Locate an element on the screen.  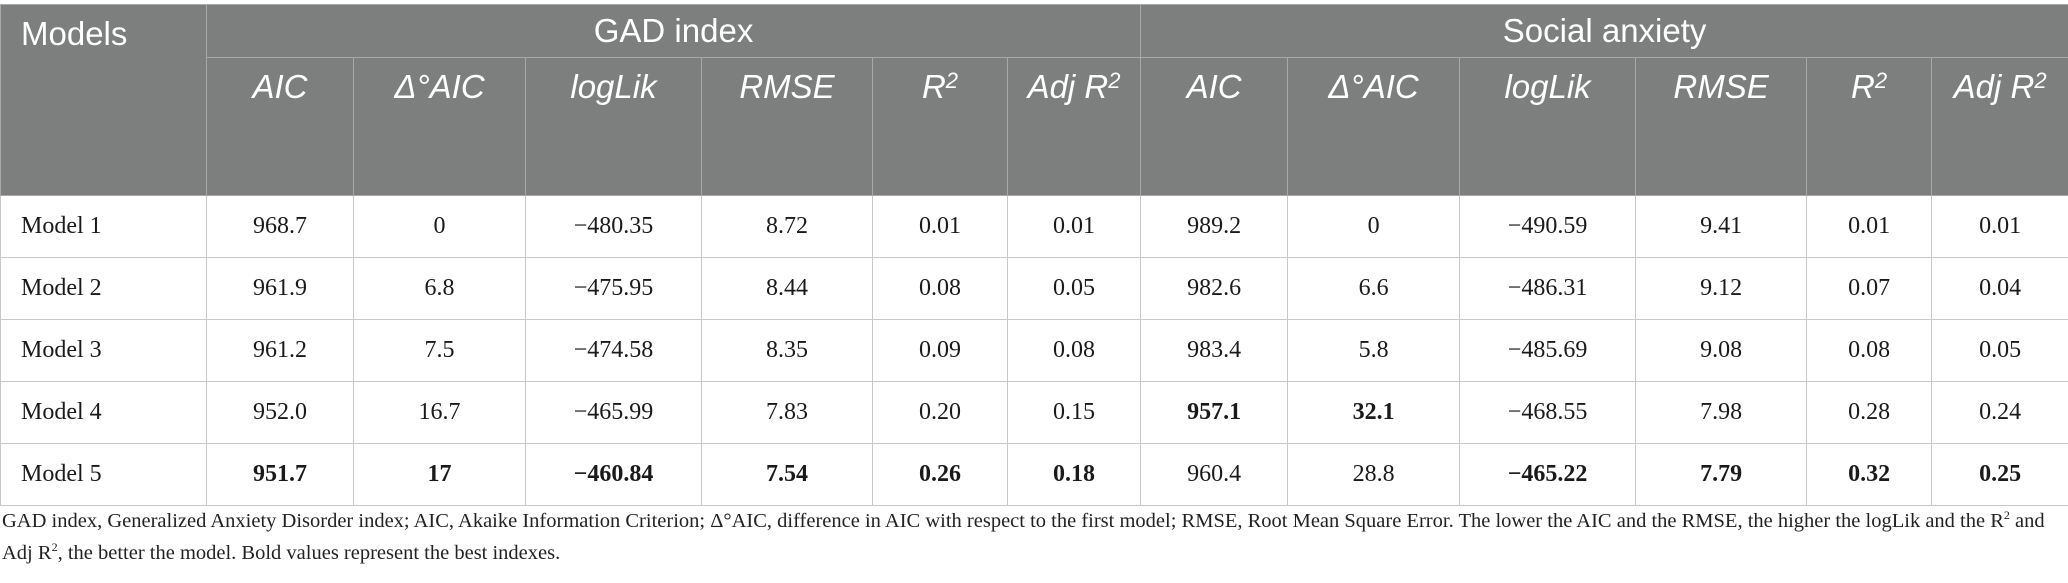
value-cell: 989.2 is located at coordinates (1214, 226).